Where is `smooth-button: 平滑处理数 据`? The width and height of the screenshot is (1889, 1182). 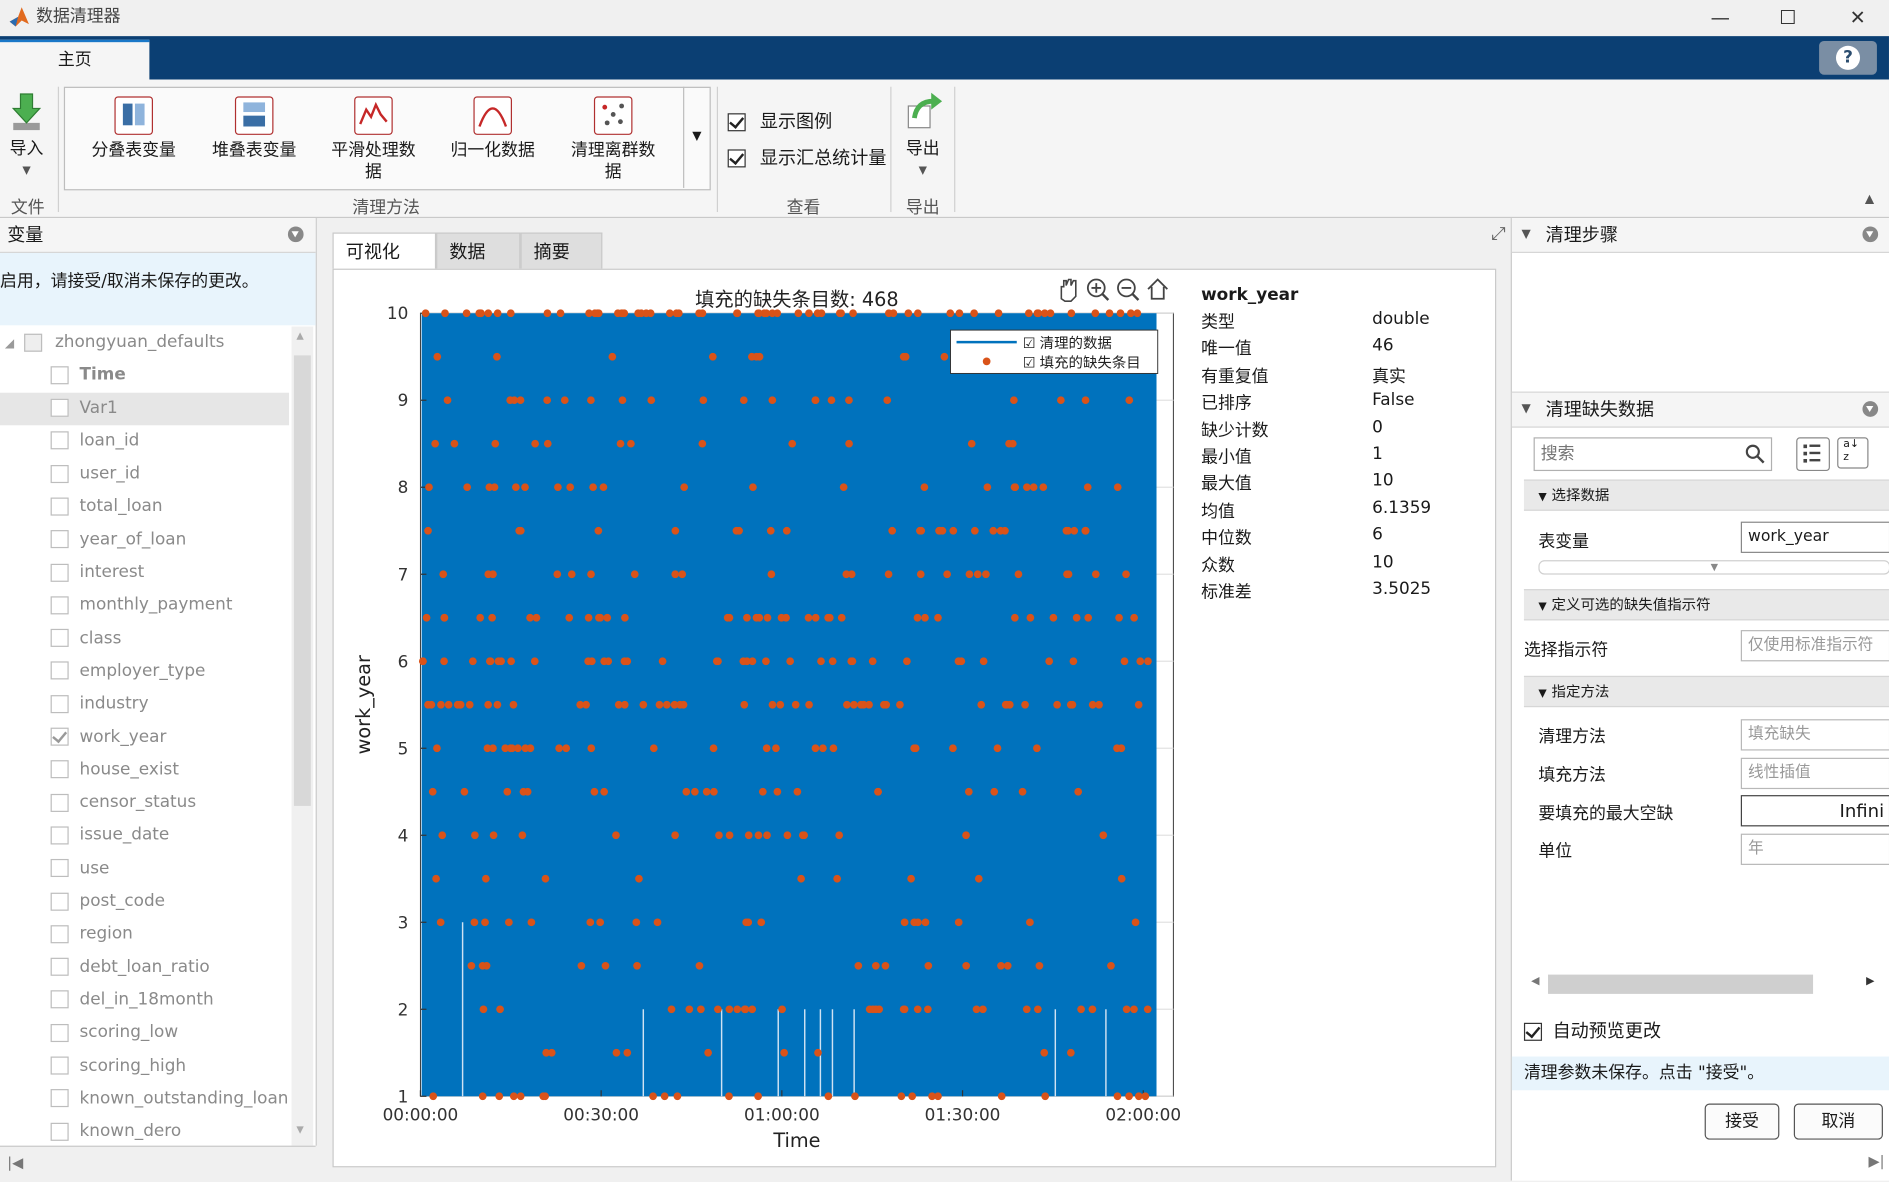
smooth-button: 平滑处理数 据 is located at coordinates (373, 139).